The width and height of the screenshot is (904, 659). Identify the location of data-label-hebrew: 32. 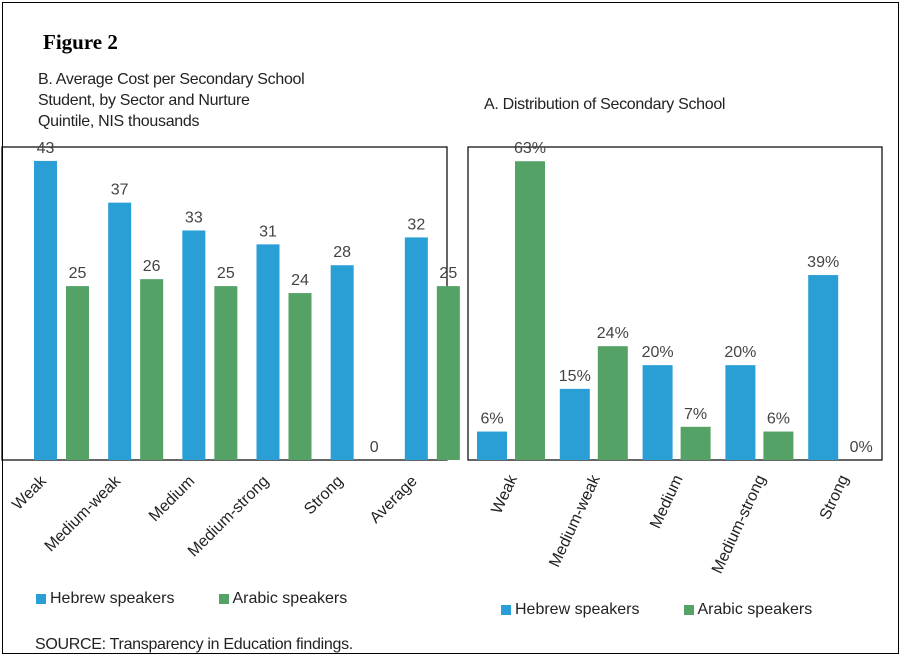
(416, 224).